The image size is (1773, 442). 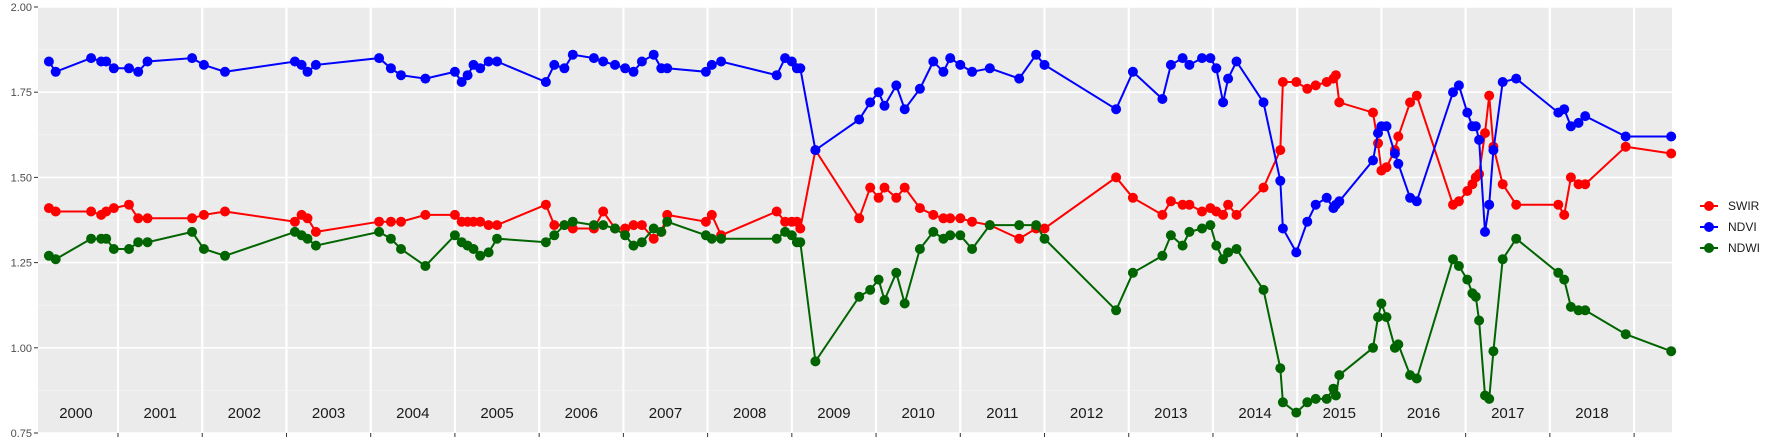 I want to click on year-label: 2004, so click(x=412, y=413).